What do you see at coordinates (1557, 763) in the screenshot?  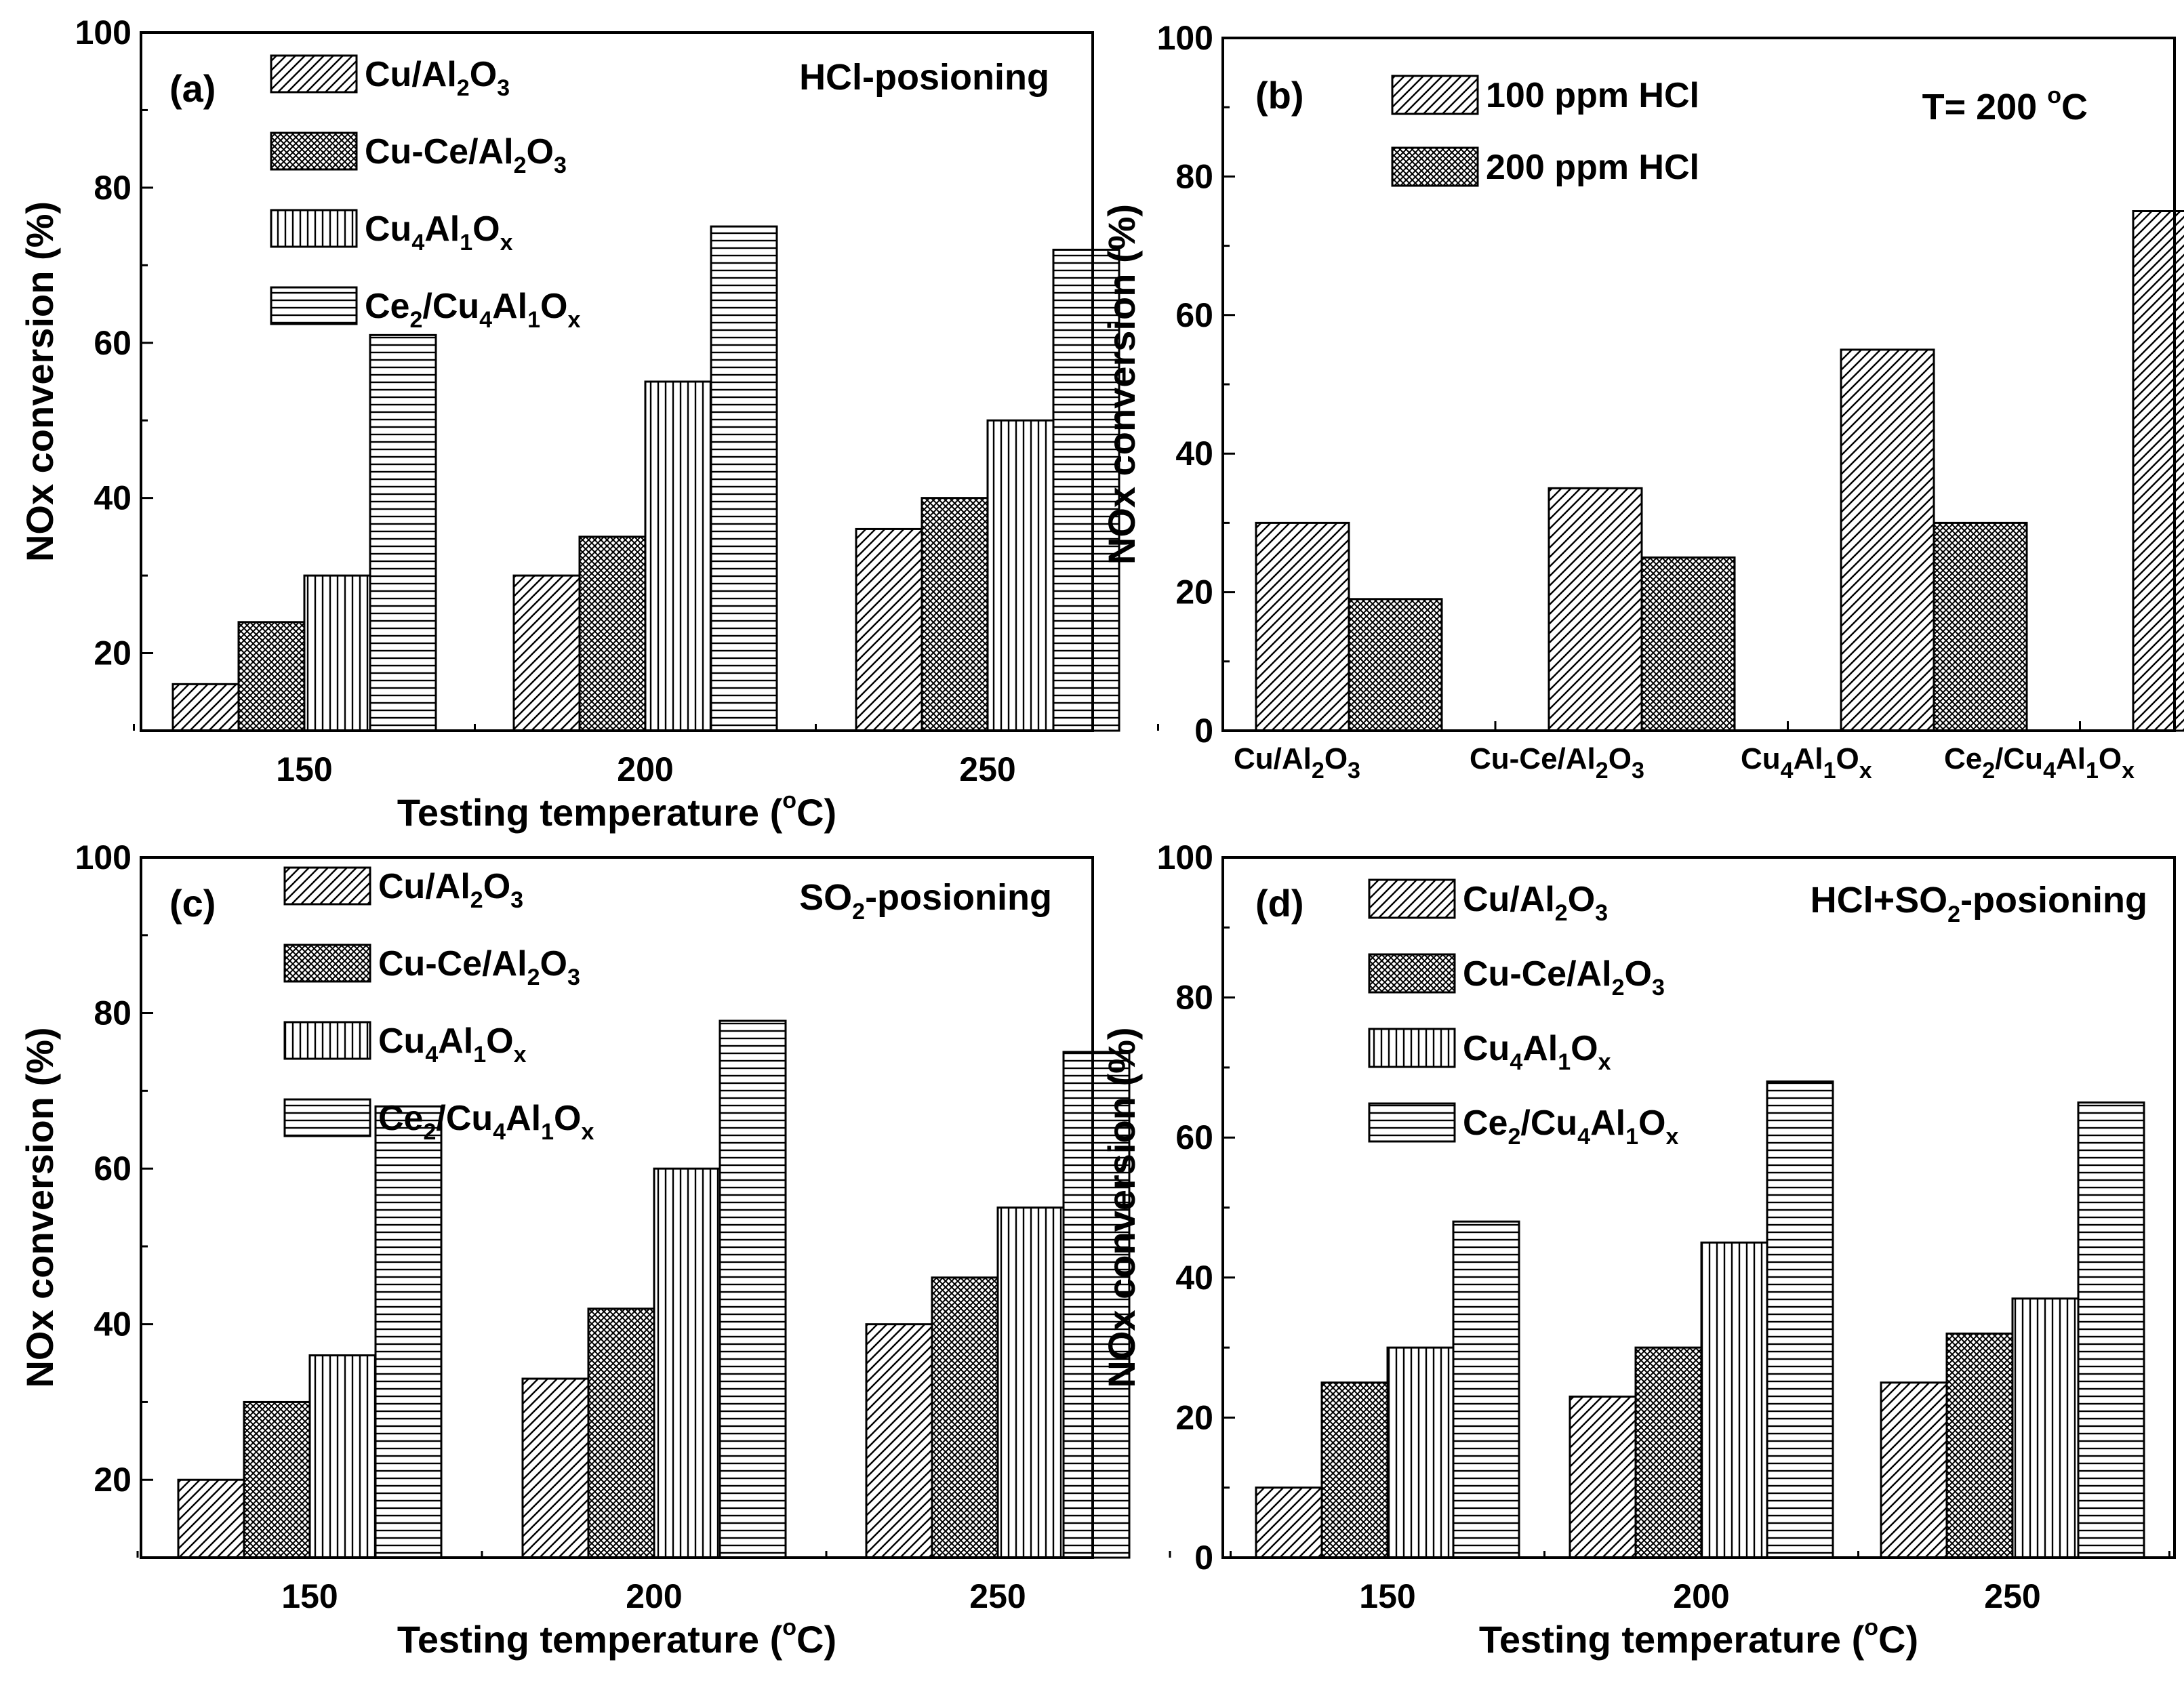 I see `x-category-label: Cu-Ce/Al2O3` at bounding box center [1557, 763].